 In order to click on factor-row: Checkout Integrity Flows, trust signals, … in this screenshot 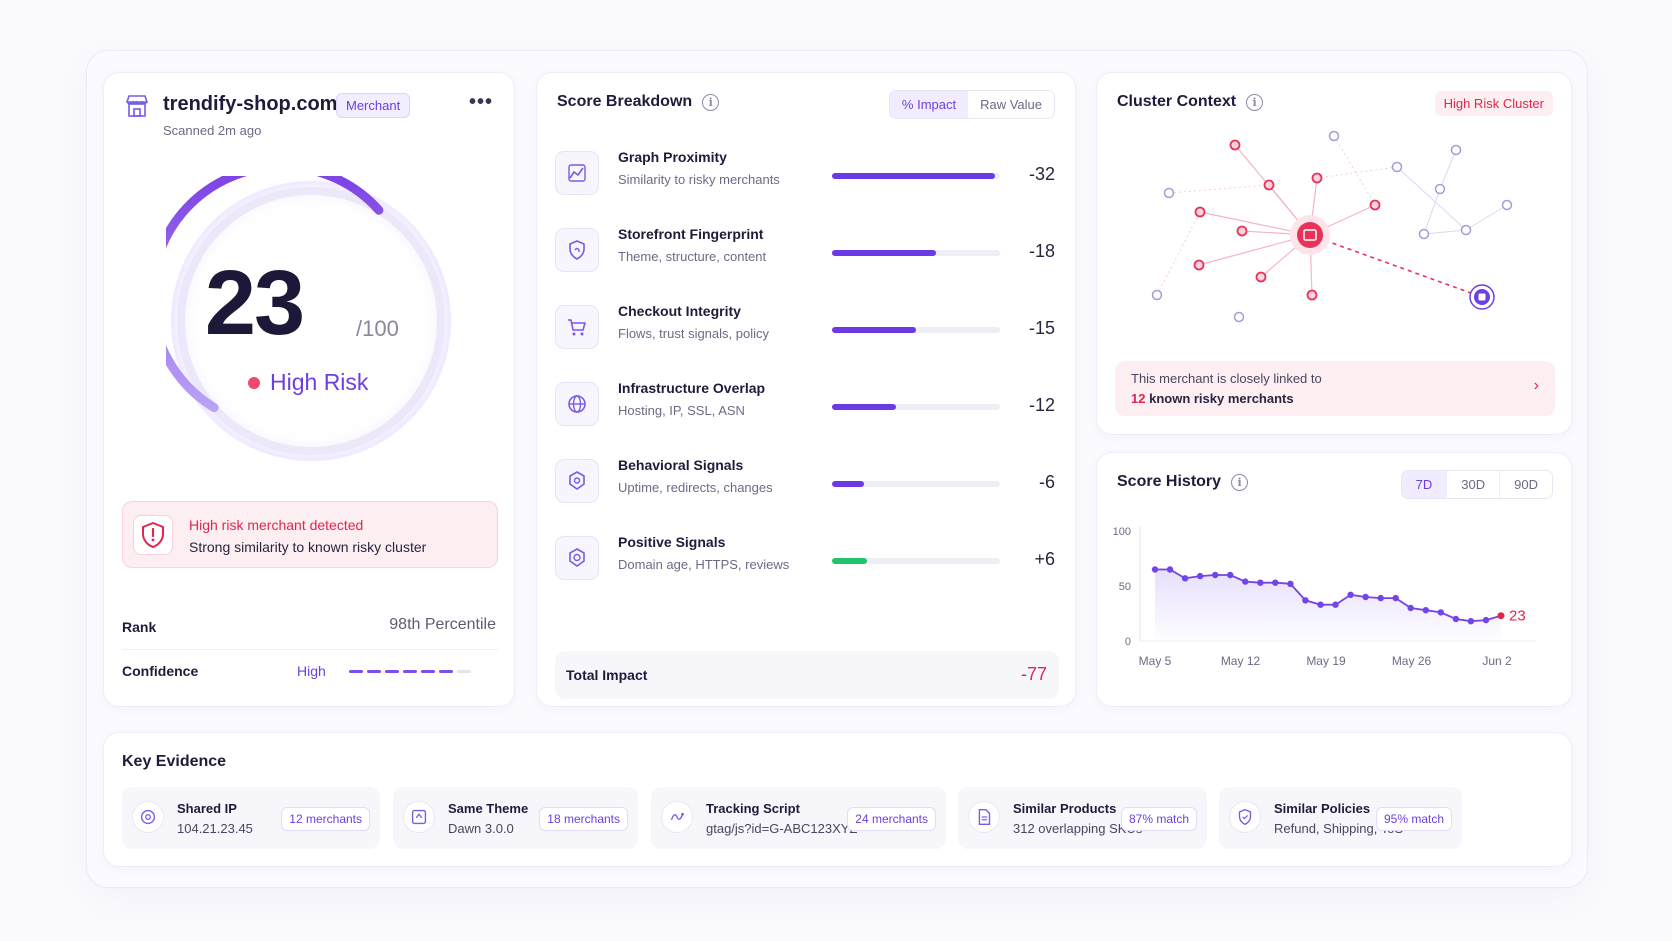, I will do `click(807, 329)`.